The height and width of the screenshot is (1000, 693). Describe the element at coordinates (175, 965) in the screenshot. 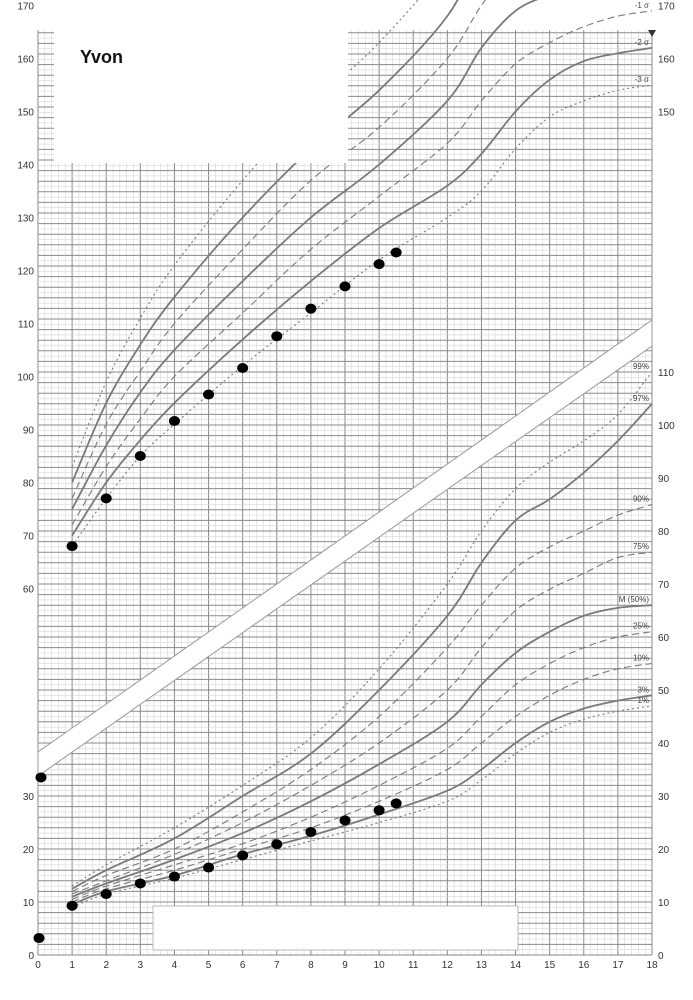

I see `tick-label-age: 4` at that location.